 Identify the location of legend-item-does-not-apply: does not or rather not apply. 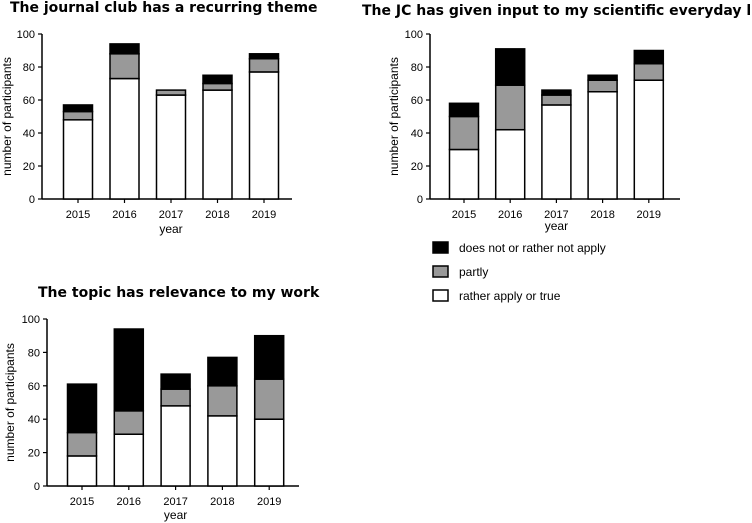
(519, 248).